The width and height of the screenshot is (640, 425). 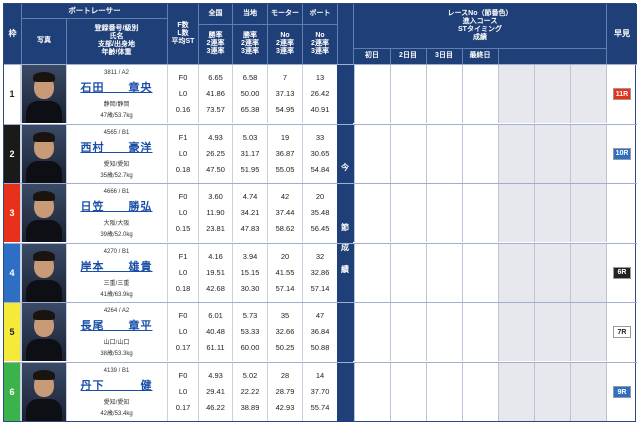 I want to click on header-branch-label: 支部/出身地, so click(x=116, y=44).